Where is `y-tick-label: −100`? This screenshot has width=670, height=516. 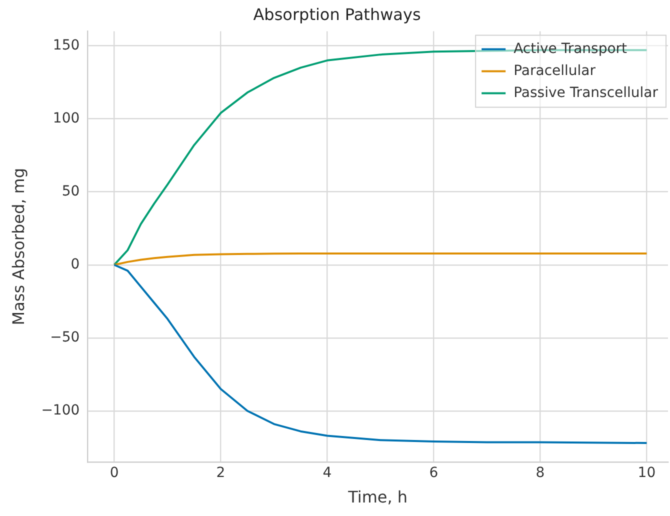
y-tick-label: −100 is located at coordinates (60, 410).